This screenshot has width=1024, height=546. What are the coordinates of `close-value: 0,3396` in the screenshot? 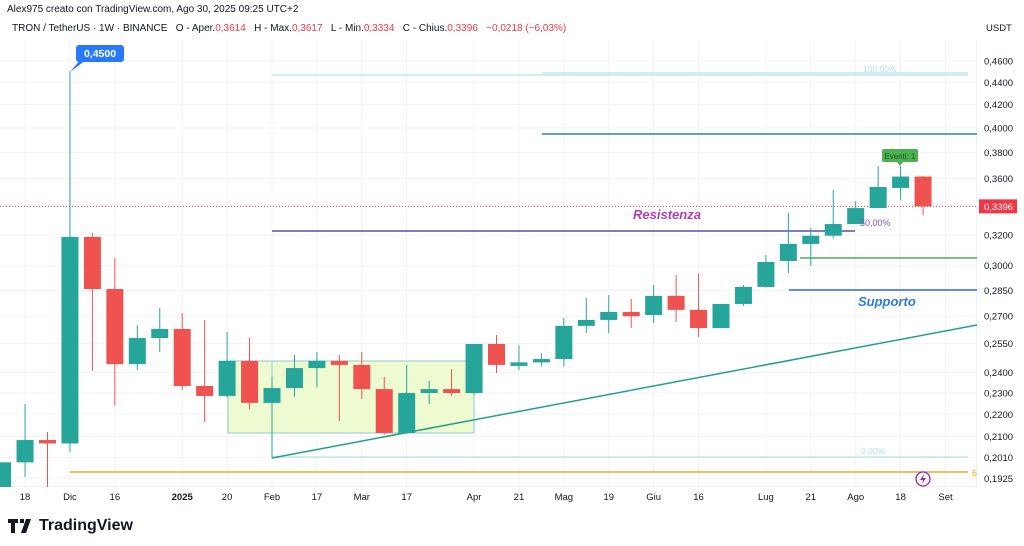 It's located at (462, 28).